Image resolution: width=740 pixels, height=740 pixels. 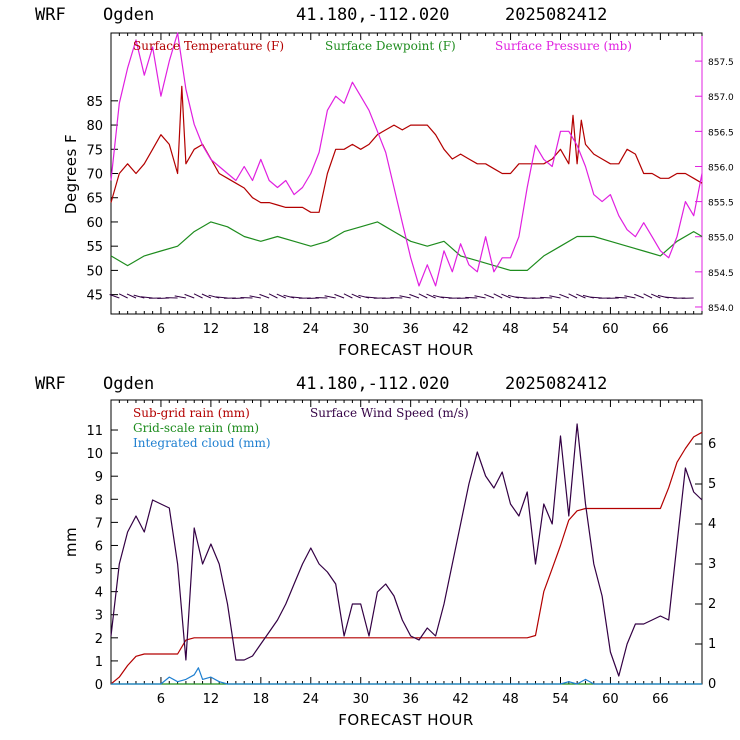 I want to click on panel-2-header: WRF Ogden 41.180,-112.020 2025082412, so click(x=321, y=384).